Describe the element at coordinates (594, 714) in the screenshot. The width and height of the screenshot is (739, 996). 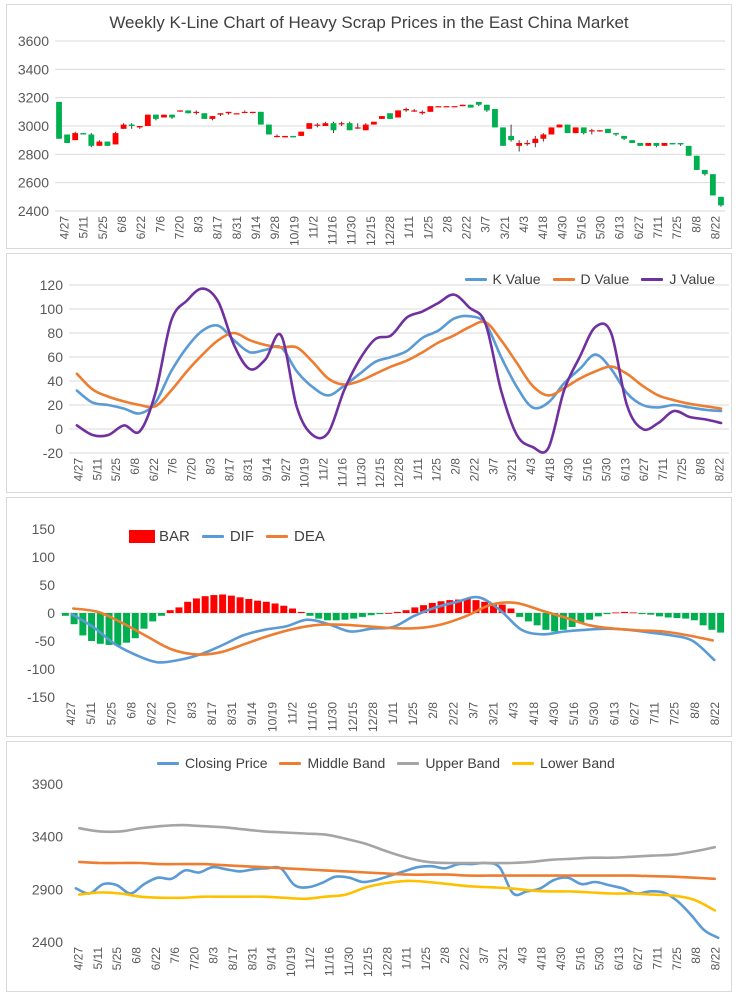
I see `macd-x-tick-label: 5/30` at that location.